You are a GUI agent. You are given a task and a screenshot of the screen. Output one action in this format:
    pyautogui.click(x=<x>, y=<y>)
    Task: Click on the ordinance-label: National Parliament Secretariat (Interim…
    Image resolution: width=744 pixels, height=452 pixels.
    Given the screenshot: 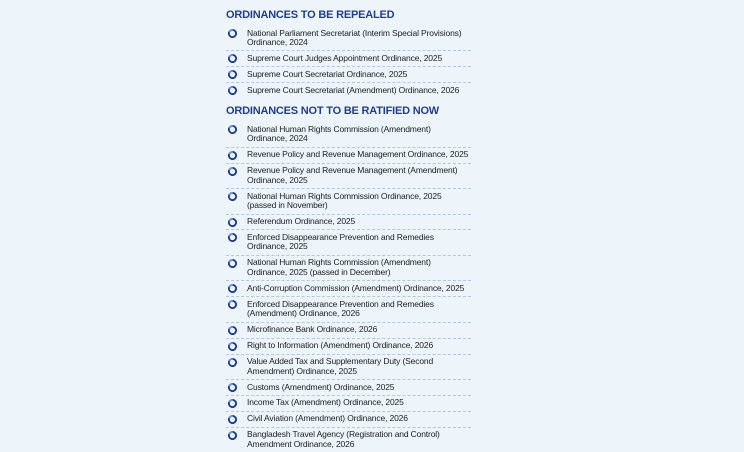 What is the action you would take?
    pyautogui.click(x=354, y=37)
    